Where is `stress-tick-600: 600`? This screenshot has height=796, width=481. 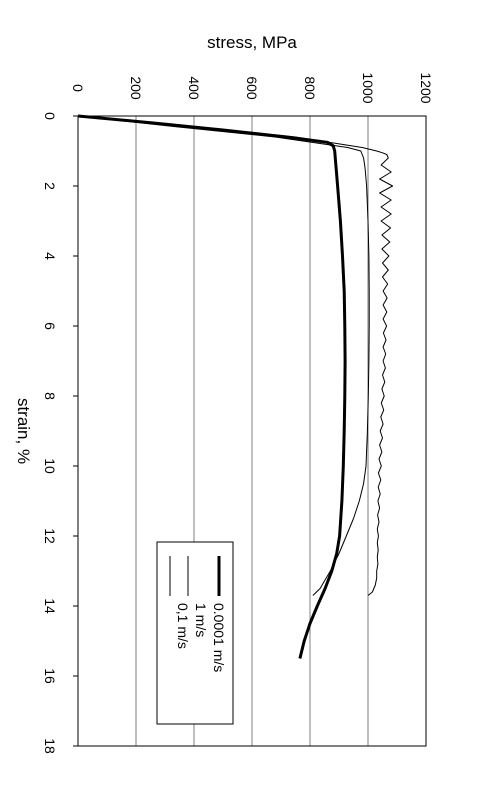
stress-tick-600: 600 is located at coordinates (252, 88).